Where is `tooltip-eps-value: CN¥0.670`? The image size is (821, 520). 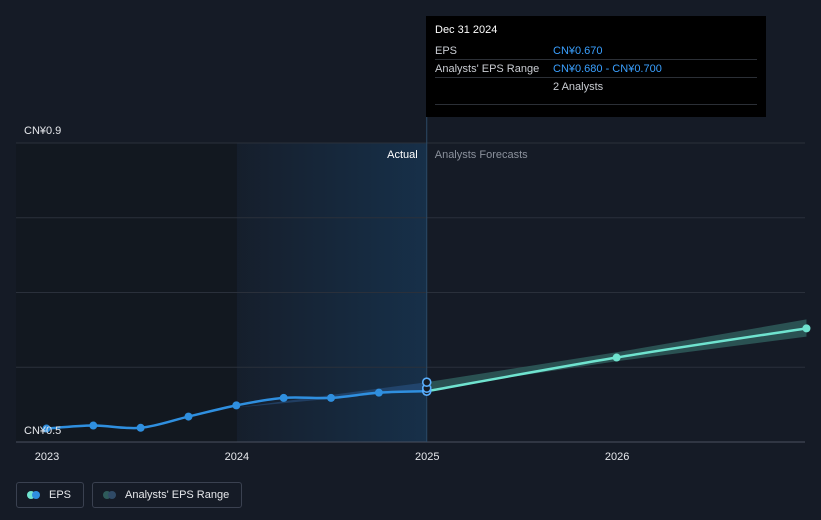
tooltip-eps-value: CN¥0.670 is located at coordinates (578, 50).